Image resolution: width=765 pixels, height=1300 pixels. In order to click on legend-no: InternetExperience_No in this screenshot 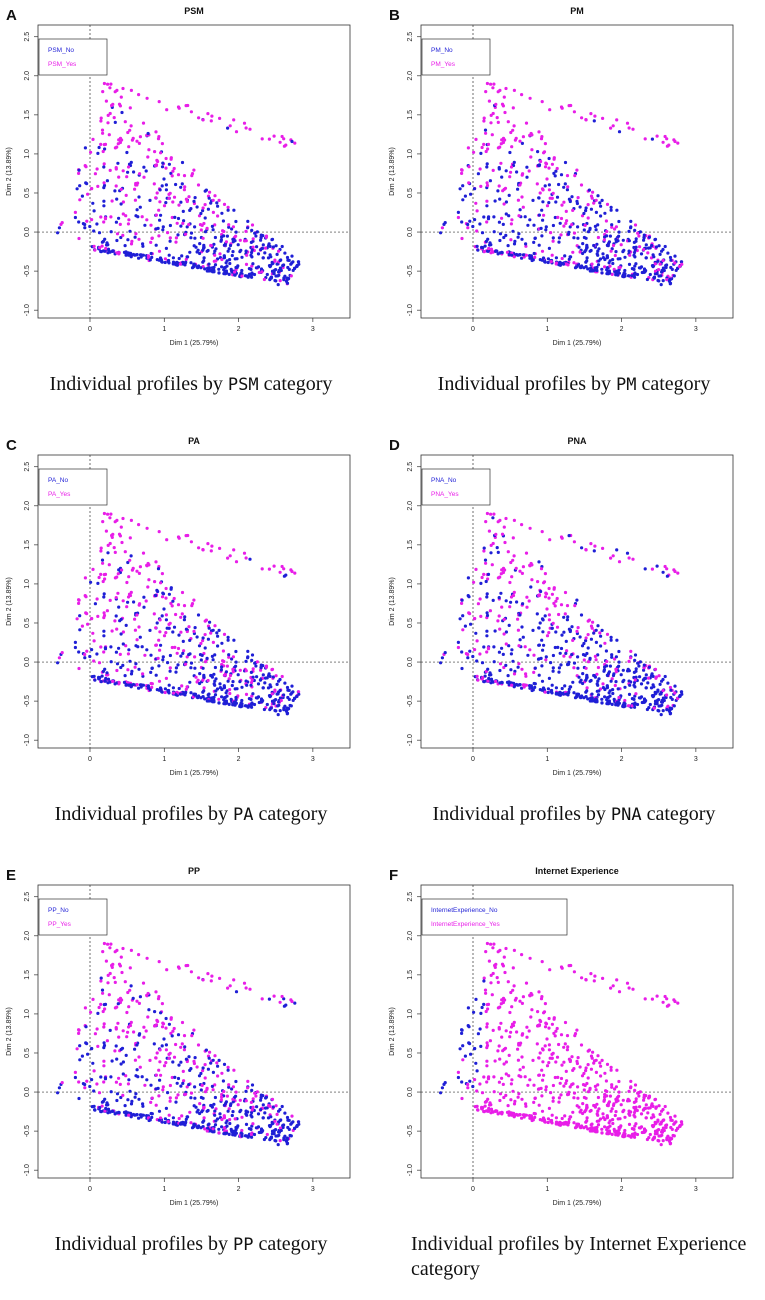, I will do `click(464, 910)`.